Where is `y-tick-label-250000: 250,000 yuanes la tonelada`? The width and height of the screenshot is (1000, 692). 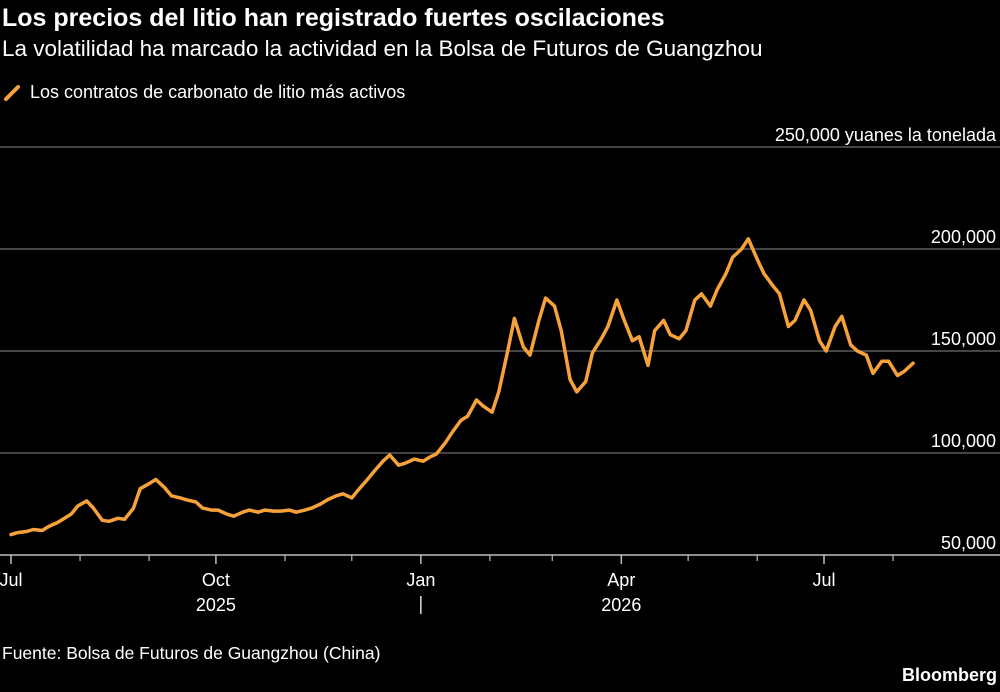 y-tick-label-250000: 250,000 yuanes la tonelada is located at coordinates (886, 135).